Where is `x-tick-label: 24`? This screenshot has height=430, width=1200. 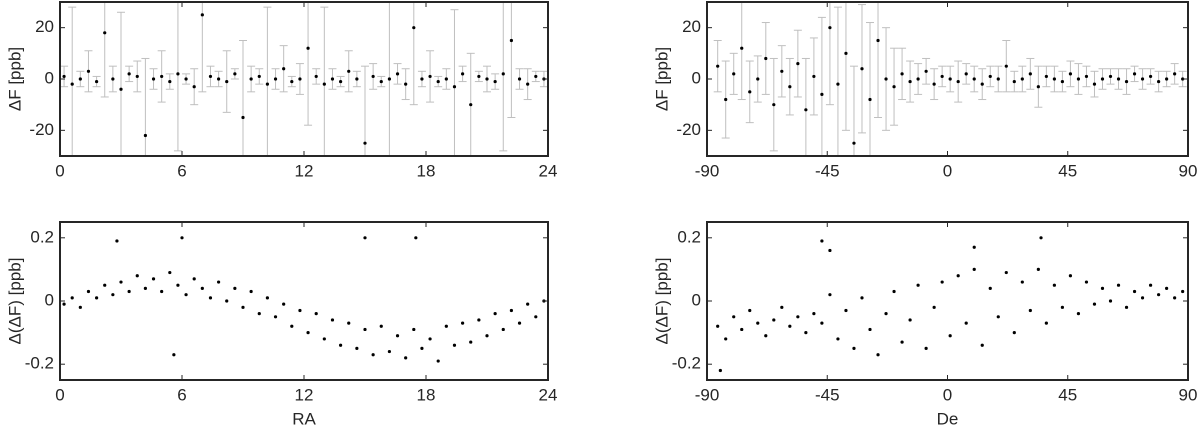
x-tick-label: 24 is located at coordinates (548, 170).